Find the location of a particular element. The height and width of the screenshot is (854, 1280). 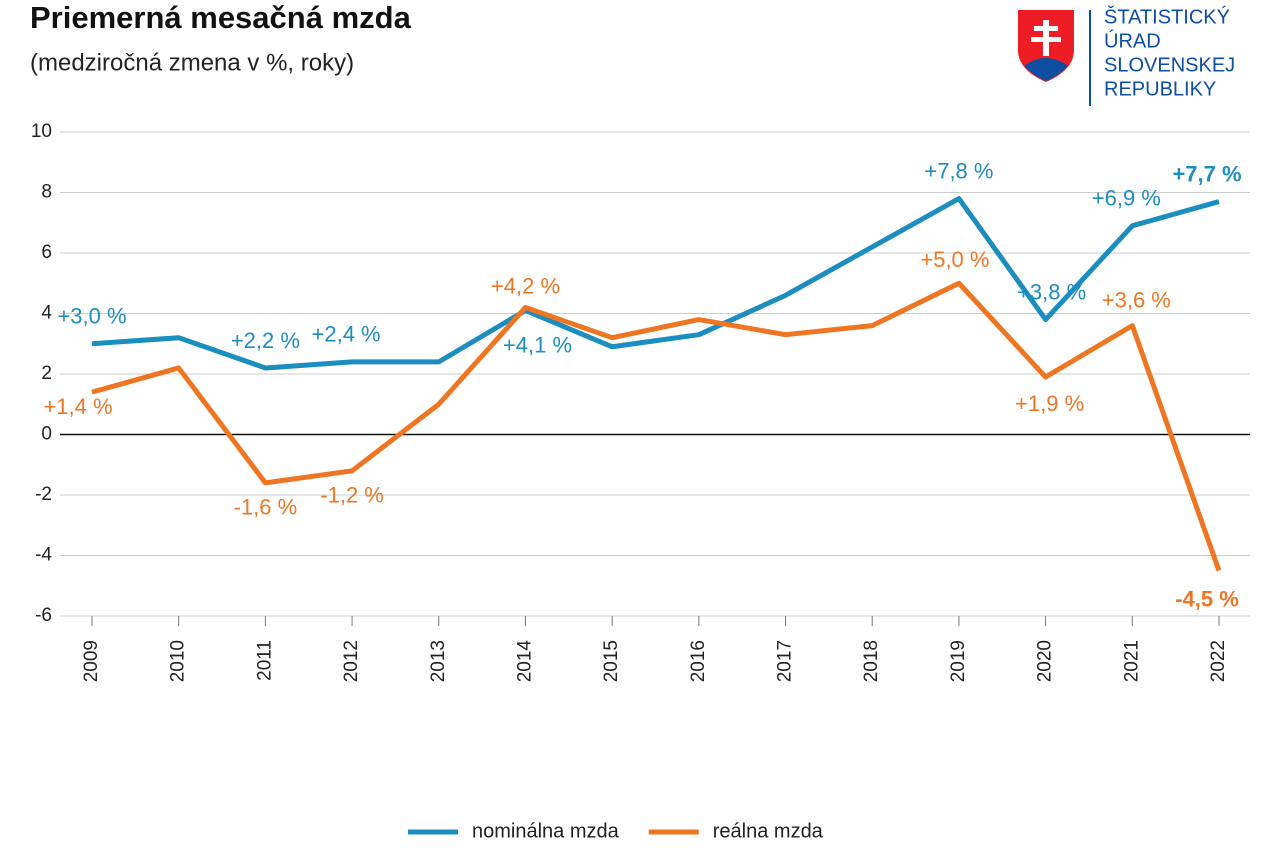

y-tick-label: -6 is located at coordinates (43, 615).